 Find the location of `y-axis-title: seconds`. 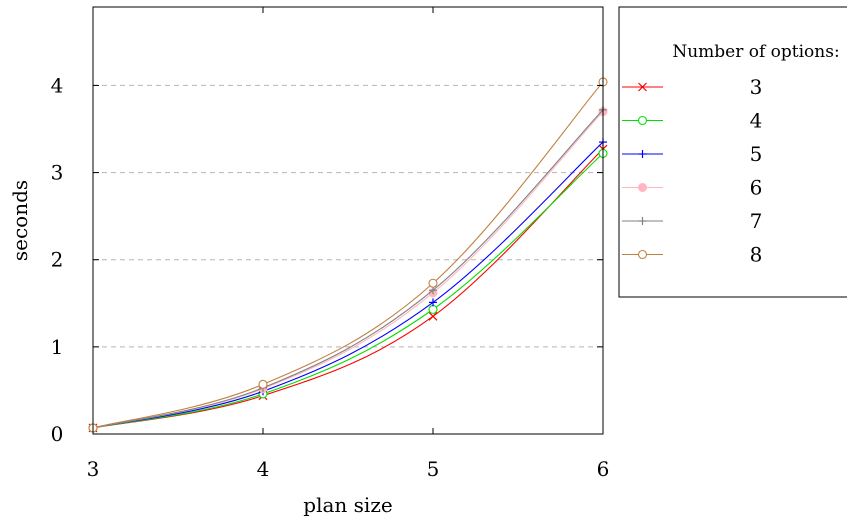

y-axis-title: seconds is located at coordinates (20, 220).